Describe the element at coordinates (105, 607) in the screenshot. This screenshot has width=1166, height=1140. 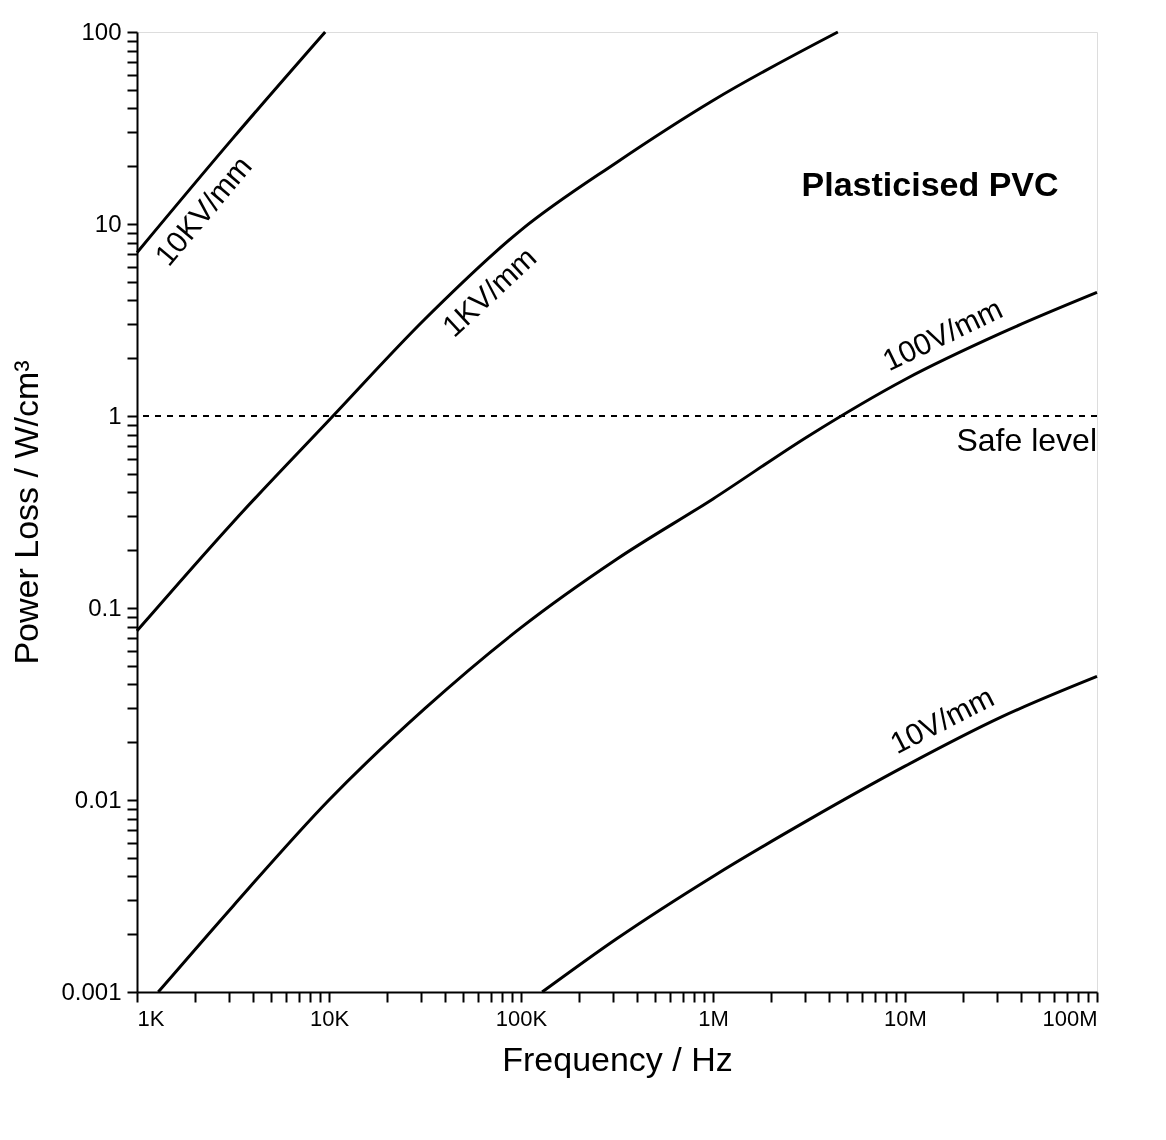
I see `y-tick-label: 0.1` at that location.